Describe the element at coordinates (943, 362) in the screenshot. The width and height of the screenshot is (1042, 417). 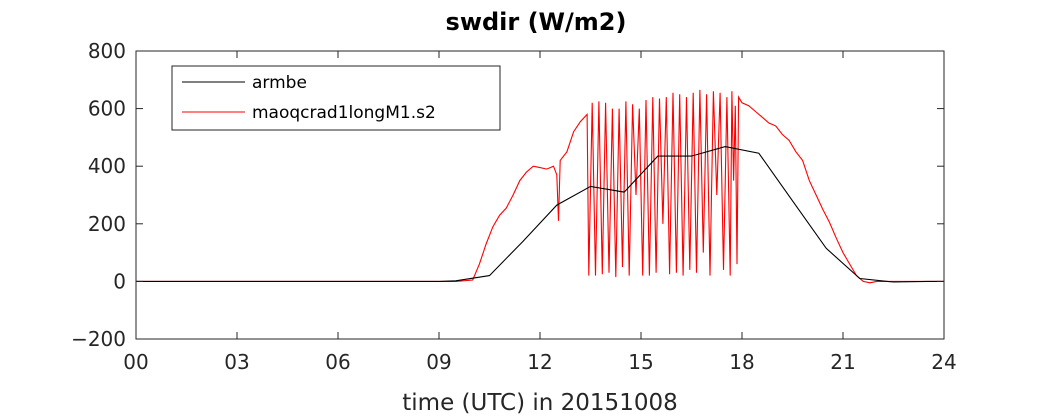
I see `x-tick-label: 24` at that location.